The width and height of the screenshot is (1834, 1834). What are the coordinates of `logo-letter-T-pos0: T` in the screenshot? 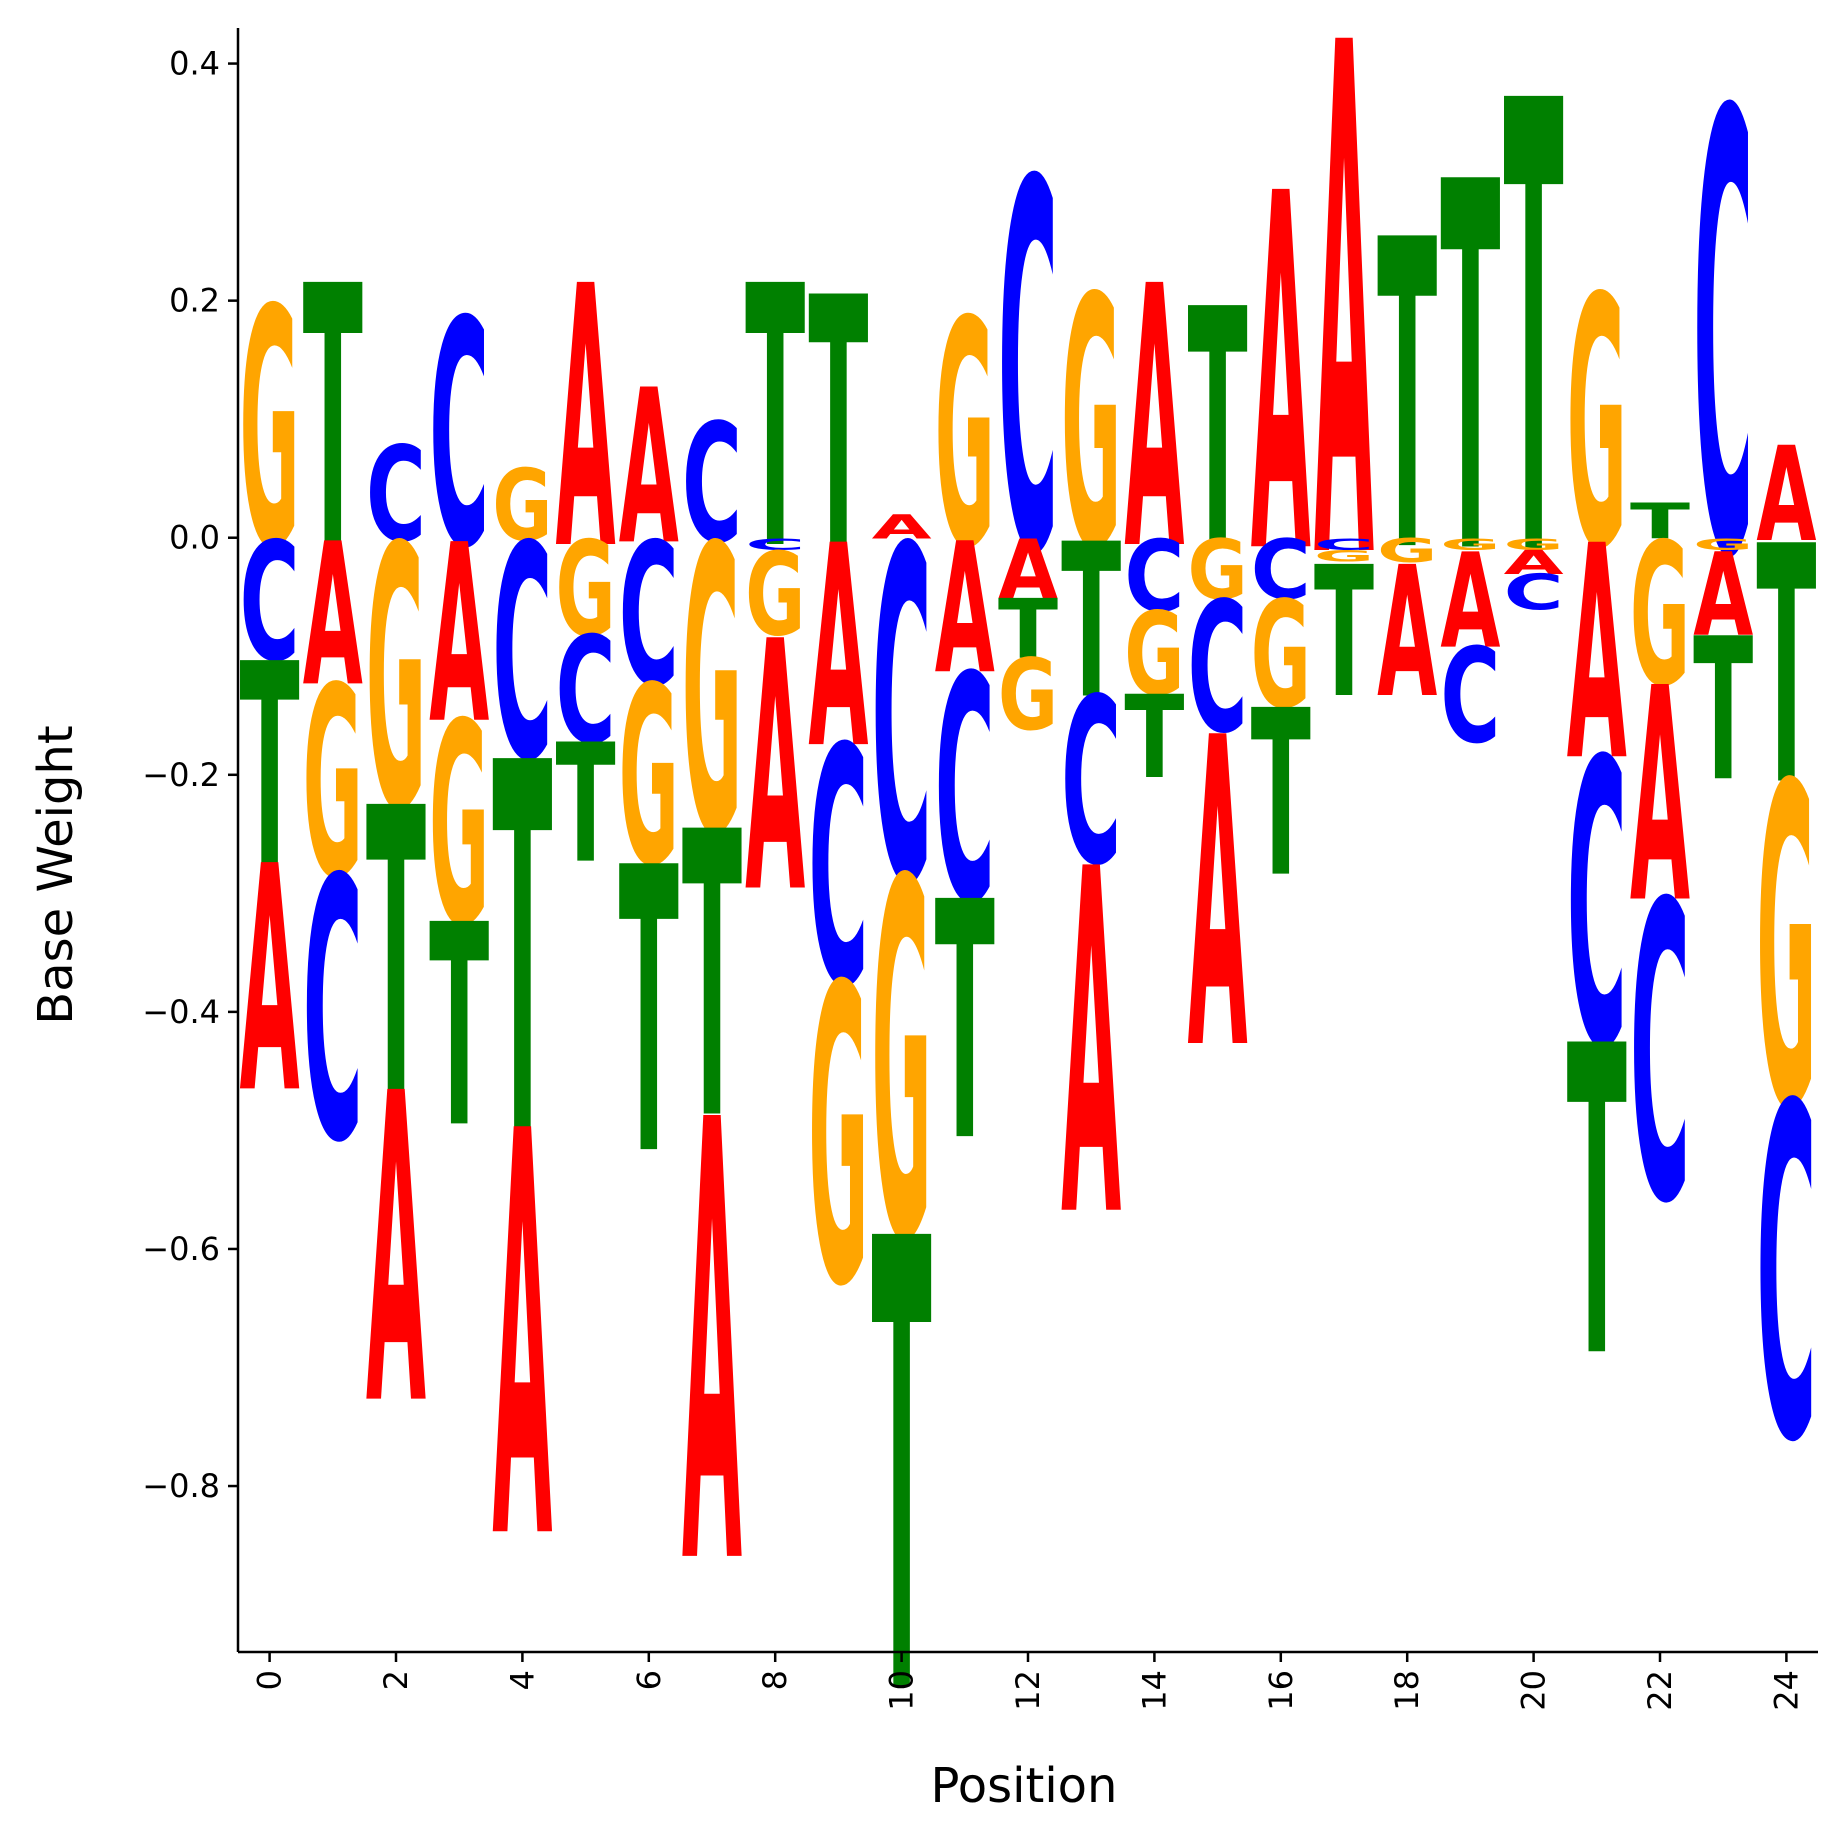 It's located at (270, 767).